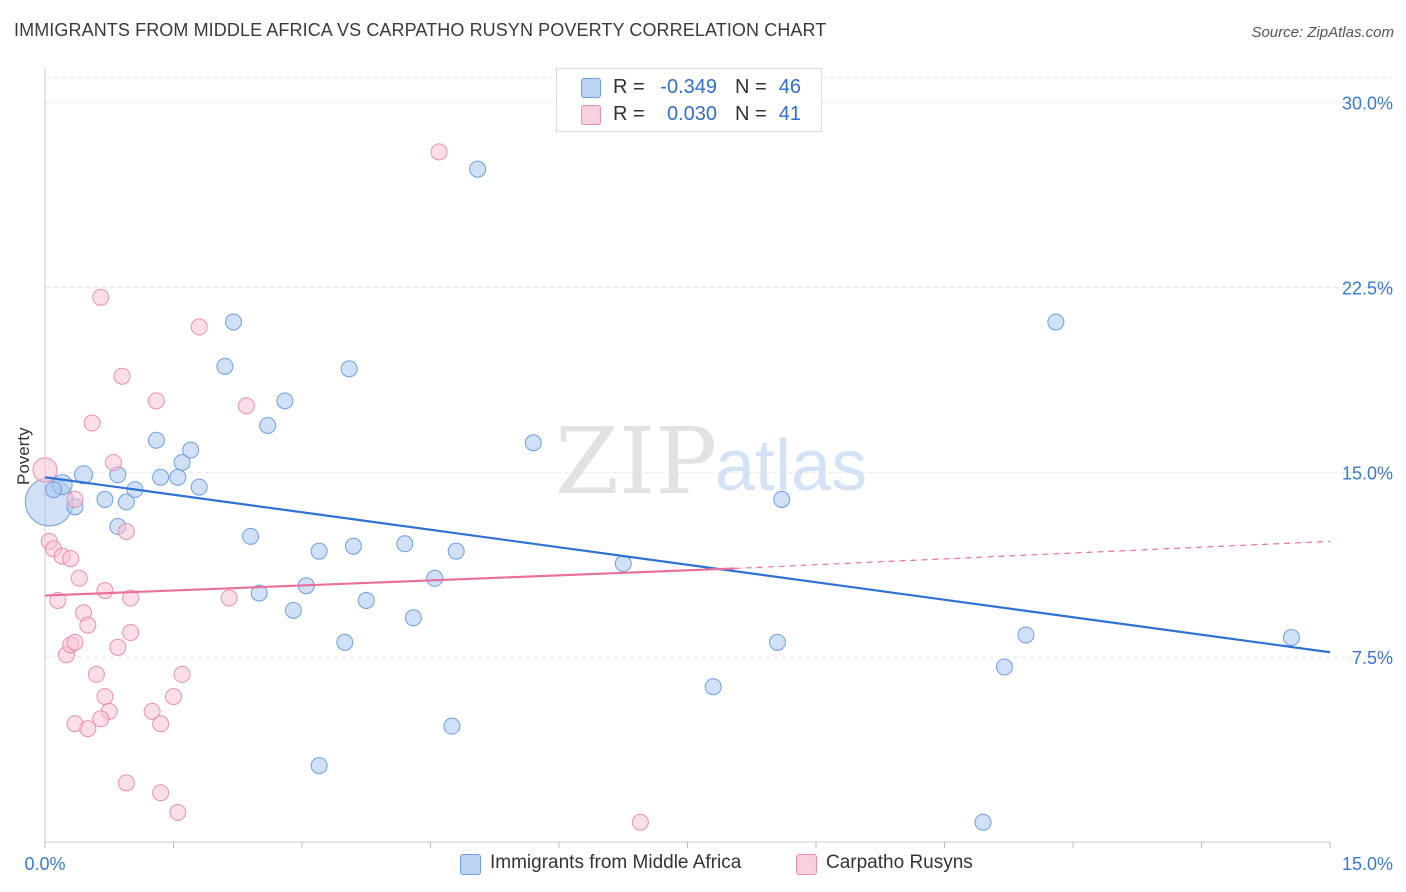 The height and width of the screenshot is (892, 1406). Describe the element at coordinates (789, 87) in the screenshot. I see `n-value: 46` at that location.